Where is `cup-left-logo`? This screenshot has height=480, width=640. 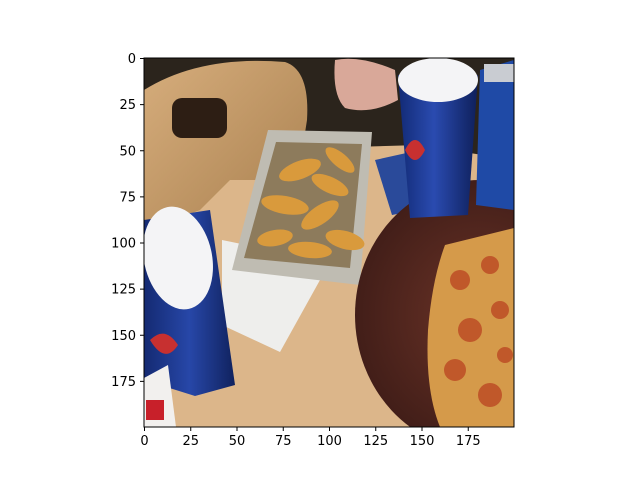
cup-left-logo is located at coordinates (164, 343).